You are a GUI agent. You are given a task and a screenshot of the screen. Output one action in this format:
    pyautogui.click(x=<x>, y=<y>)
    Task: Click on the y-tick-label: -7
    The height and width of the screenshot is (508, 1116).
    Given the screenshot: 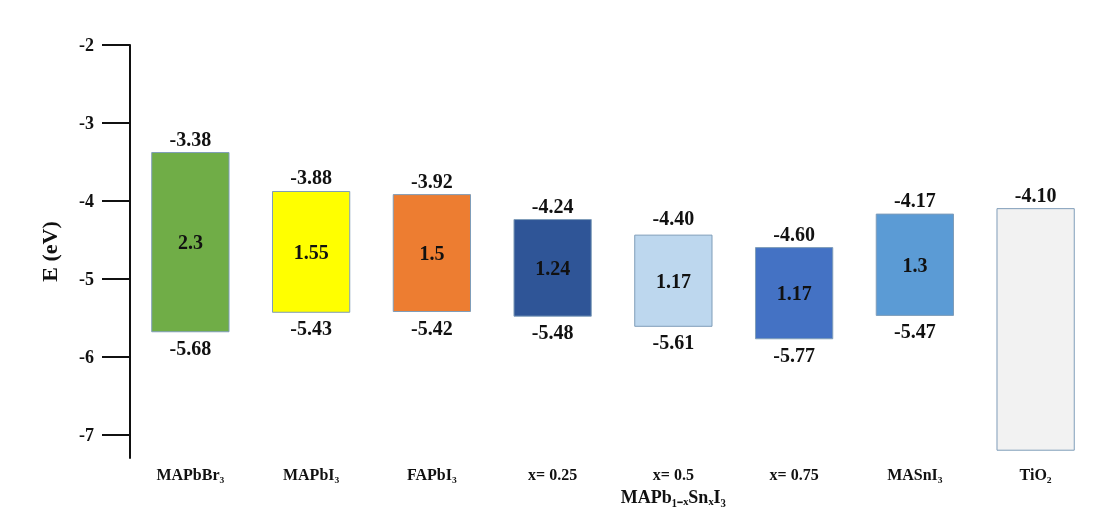 What is the action you would take?
    pyautogui.click(x=86, y=434)
    